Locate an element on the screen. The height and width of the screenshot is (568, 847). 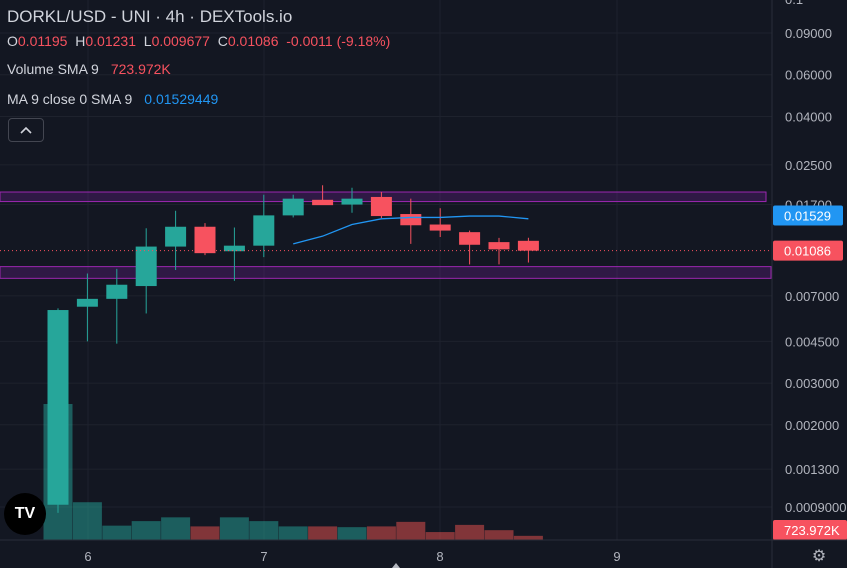
time-cursor-marker is located at coordinates (396, 565).